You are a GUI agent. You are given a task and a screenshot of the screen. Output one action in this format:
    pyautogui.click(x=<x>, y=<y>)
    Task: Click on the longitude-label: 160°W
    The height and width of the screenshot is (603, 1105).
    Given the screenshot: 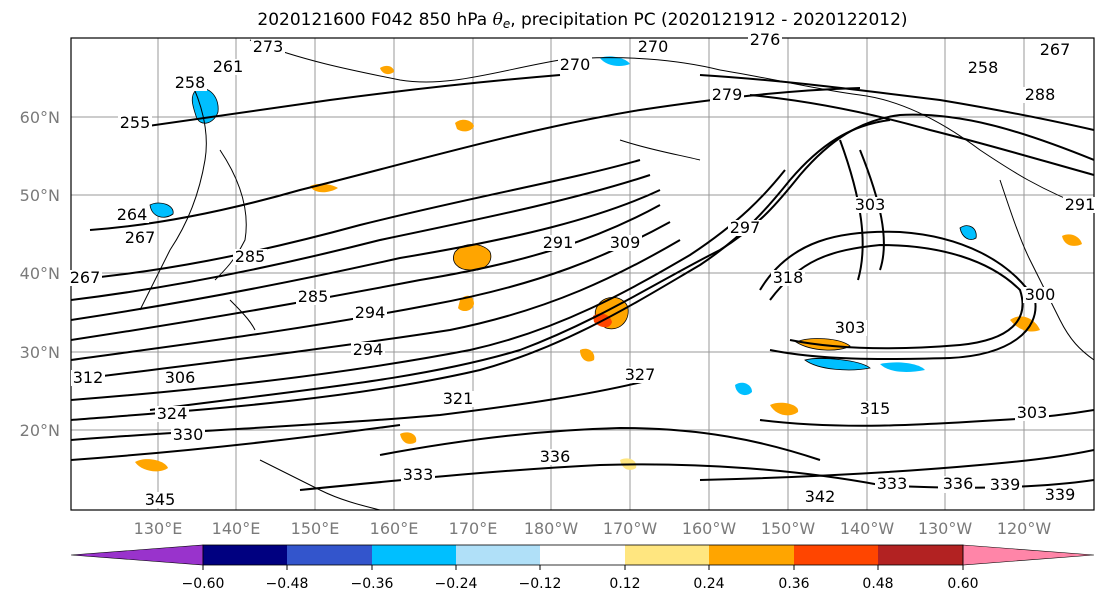 What is the action you would take?
    pyautogui.click(x=709, y=528)
    